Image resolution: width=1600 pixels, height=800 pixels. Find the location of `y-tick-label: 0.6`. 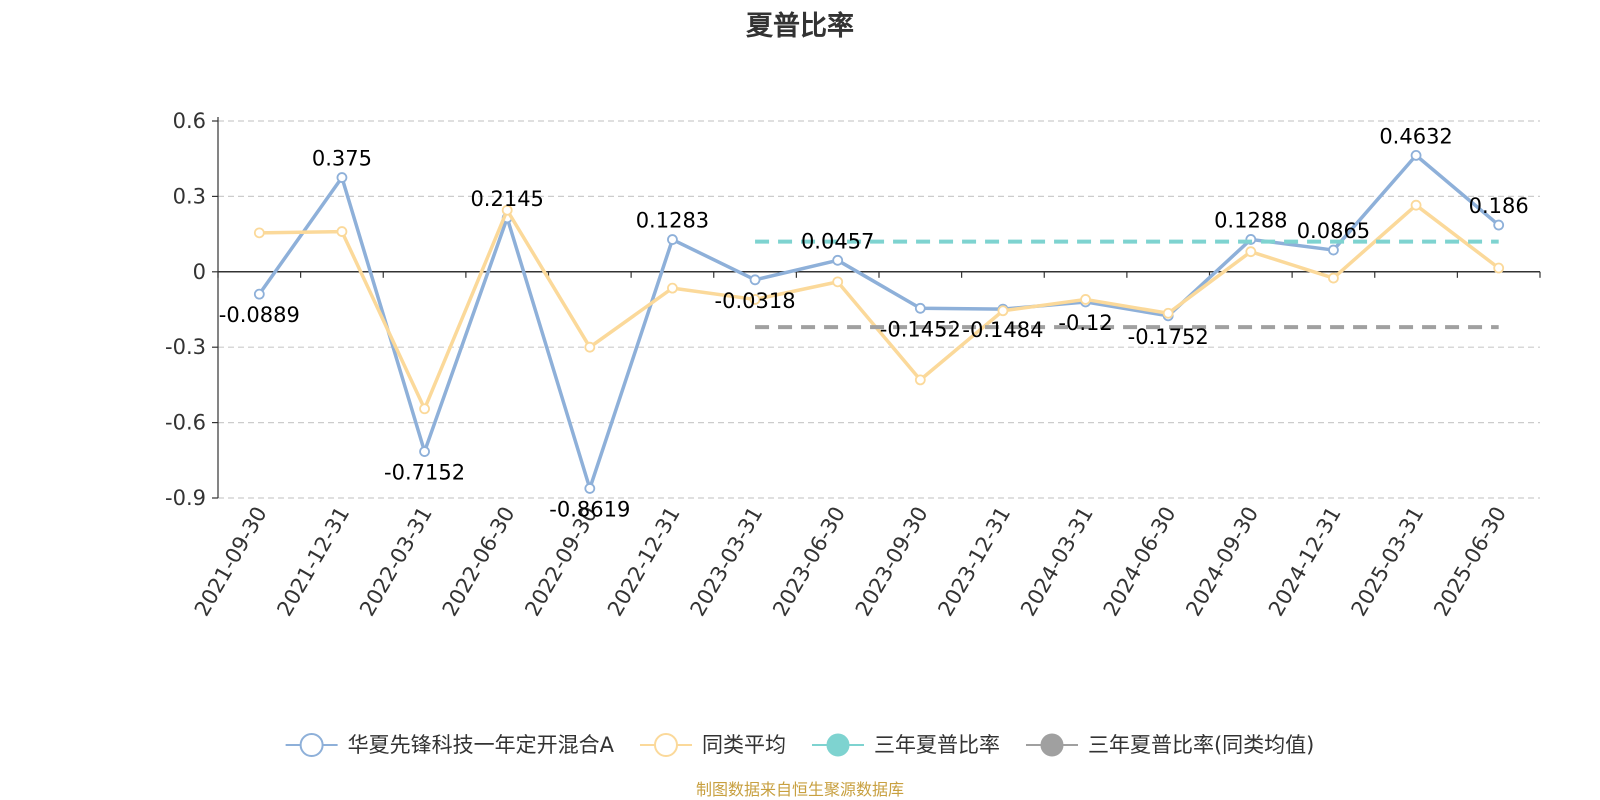

y-tick-label: 0.6 is located at coordinates (189, 121).